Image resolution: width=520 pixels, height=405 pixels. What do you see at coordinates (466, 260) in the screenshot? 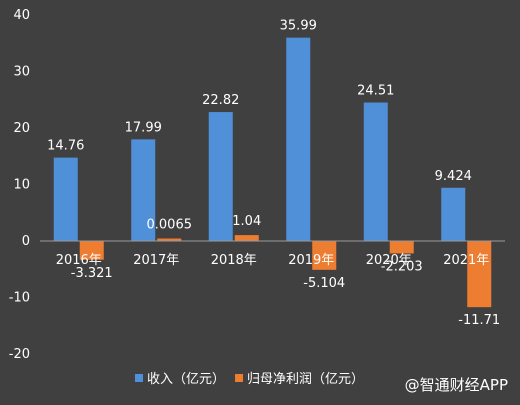
I see `x-tick-label: 2021年` at bounding box center [466, 260].